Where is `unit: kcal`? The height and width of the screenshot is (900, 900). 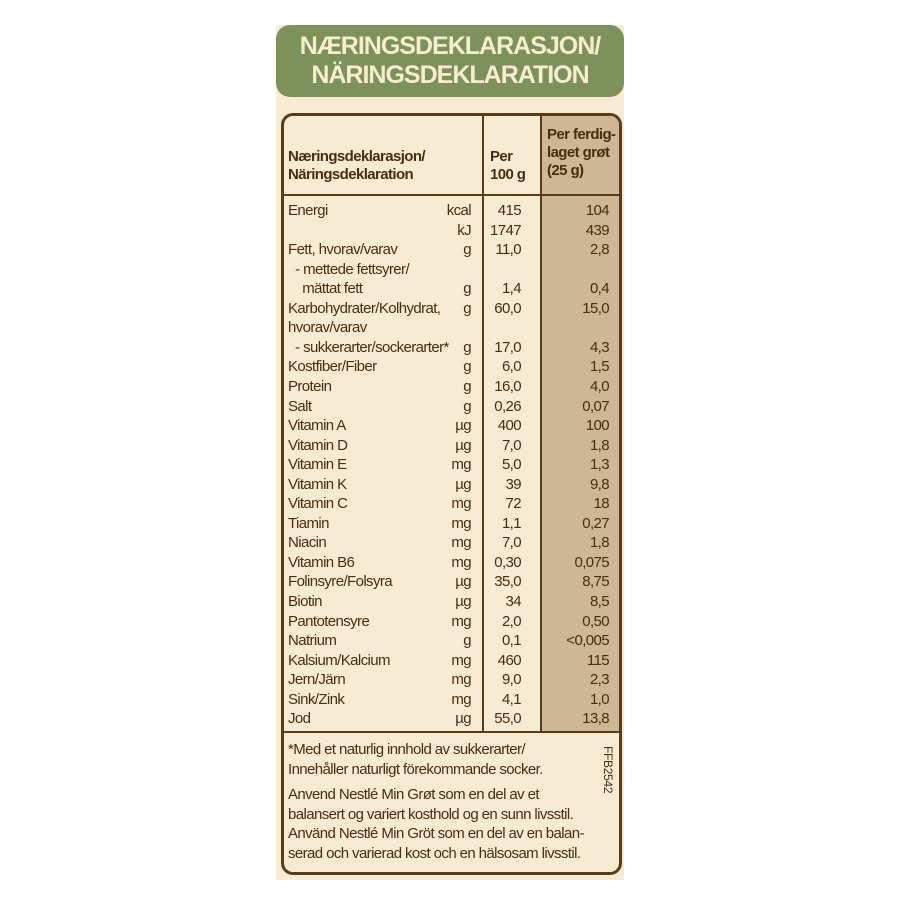
unit: kcal is located at coordinates (459, 210).